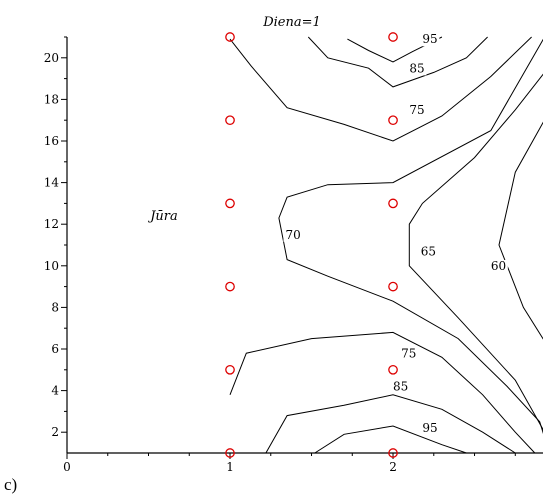 The height and width of the screenshot is (494, 543). What do you see at coordinates (52, 183) in the screenshot?
I see `y-tick-label: 14` at bounding box center [52, 183].